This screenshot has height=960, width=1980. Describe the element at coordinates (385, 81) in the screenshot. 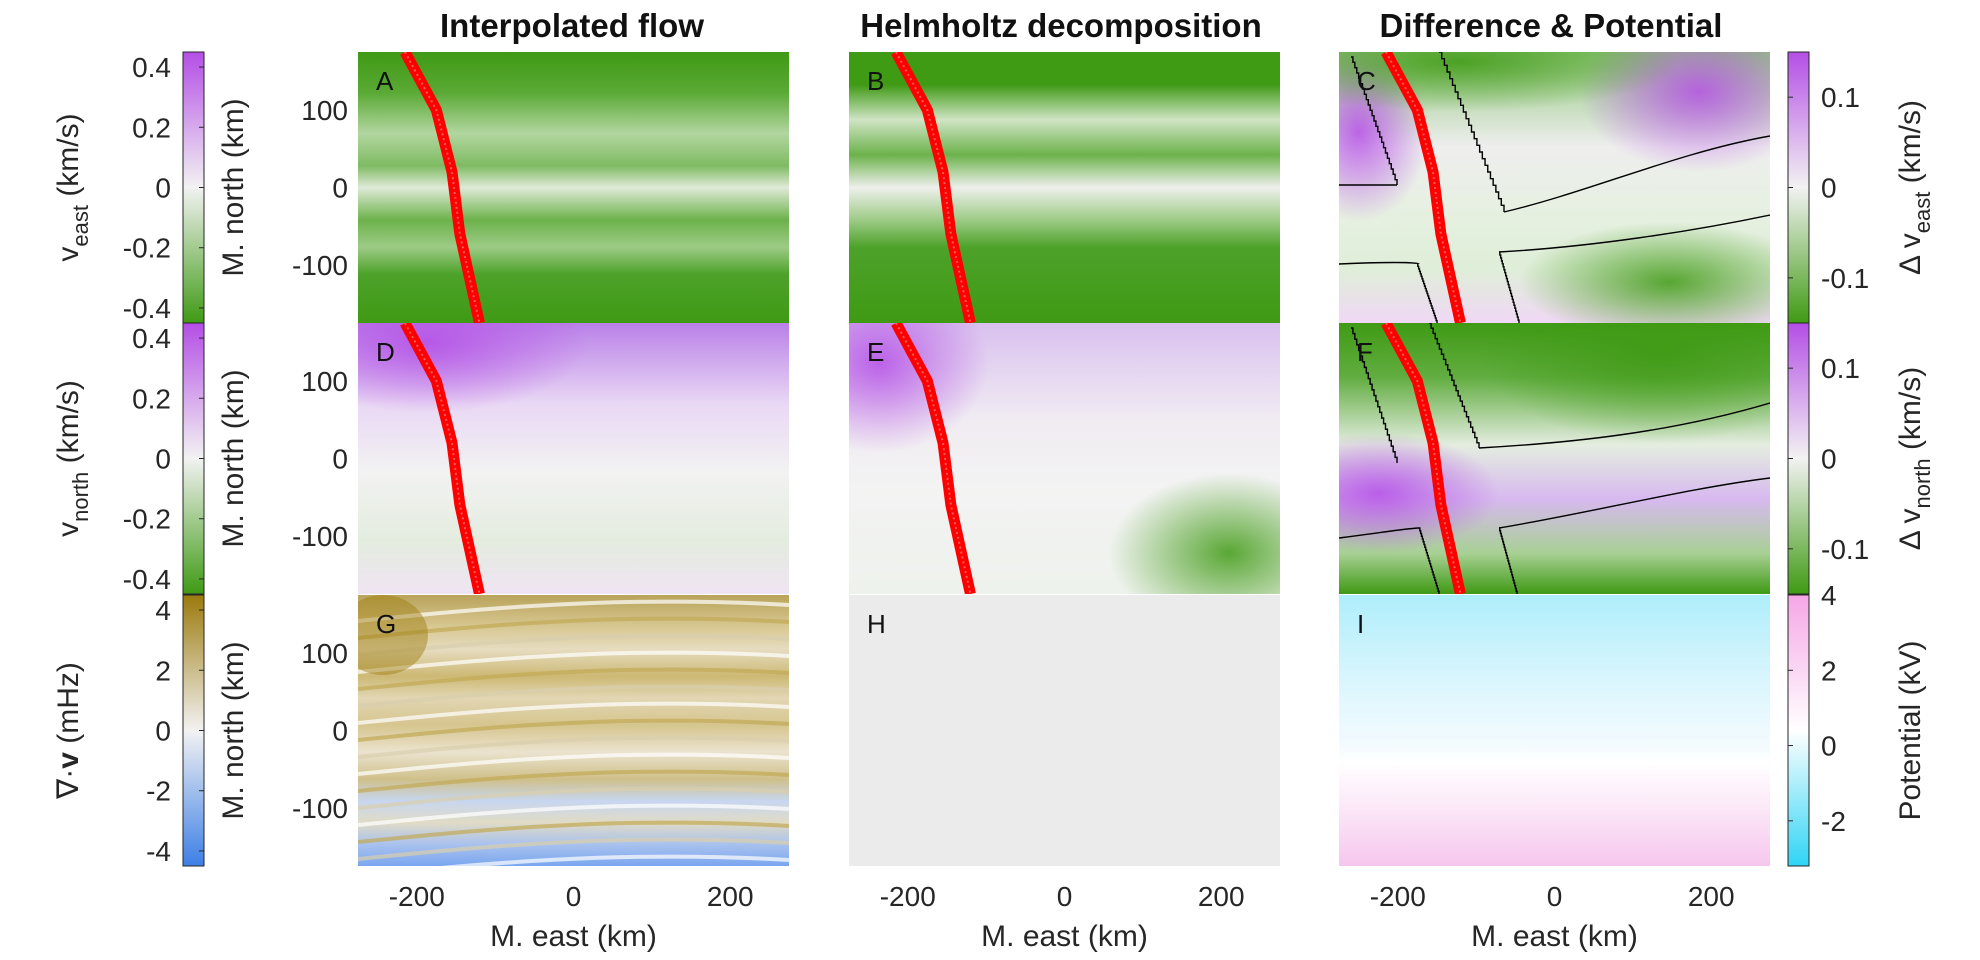

I see `panel-label-A: A` at that location.